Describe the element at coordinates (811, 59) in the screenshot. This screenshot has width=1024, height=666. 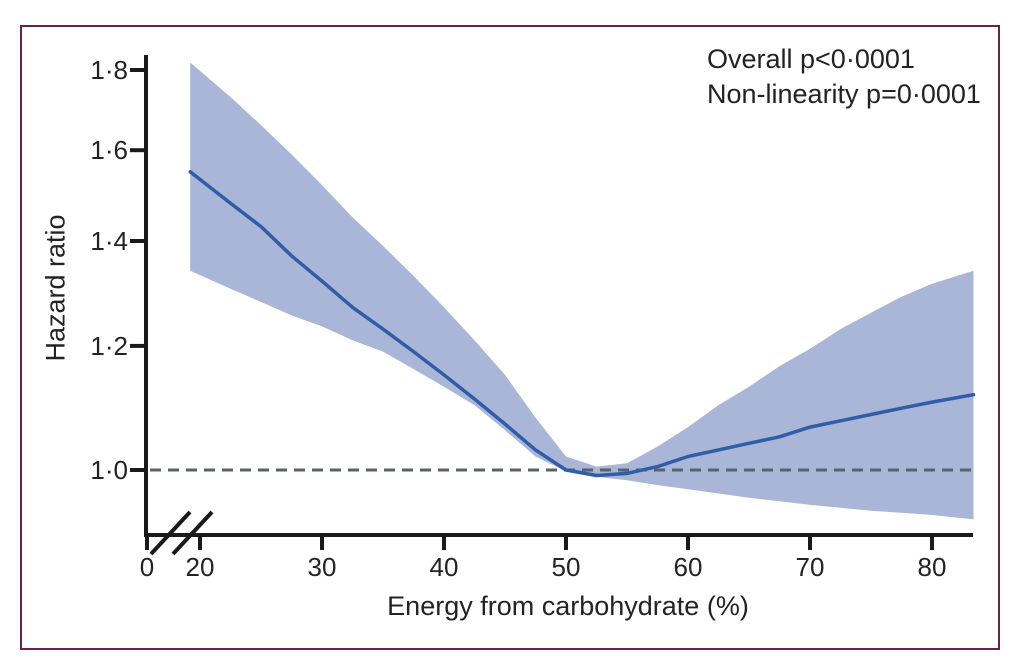
I see `overall-p-value: Overall p<0·0001` at that location.